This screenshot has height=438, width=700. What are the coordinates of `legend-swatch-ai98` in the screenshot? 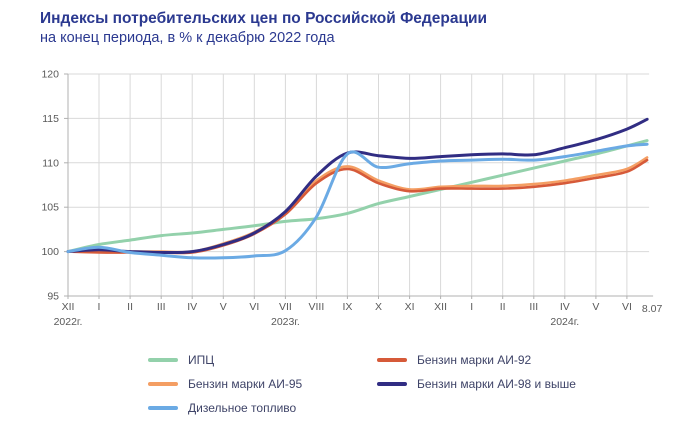 It's located at (392, 384).